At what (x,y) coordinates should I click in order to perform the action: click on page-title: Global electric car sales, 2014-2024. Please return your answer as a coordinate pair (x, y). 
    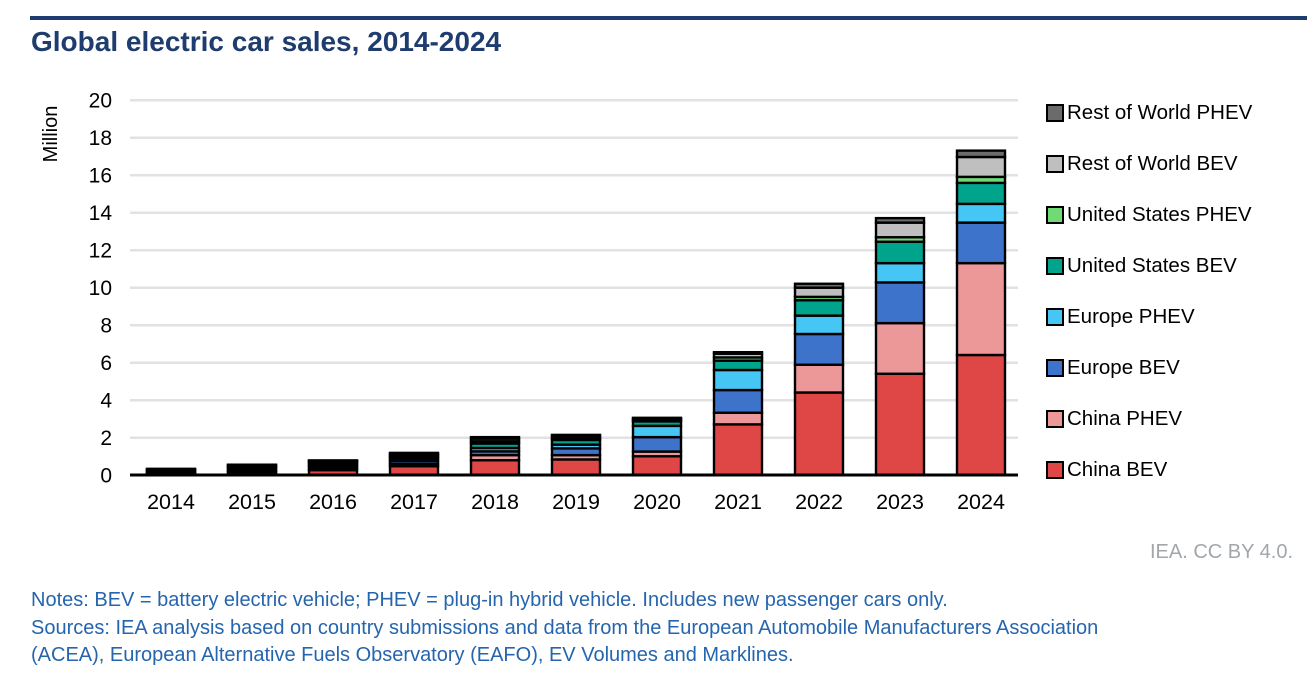
    Looking at the image, I should click on (266, 41).